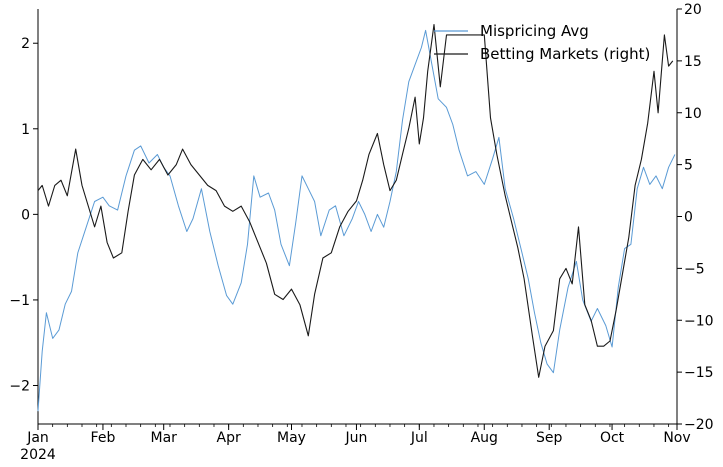 This screenshot has height=467, width=723. I want to click on legend-betting-markets-label: Betting Markets (right), so click(565, 54).